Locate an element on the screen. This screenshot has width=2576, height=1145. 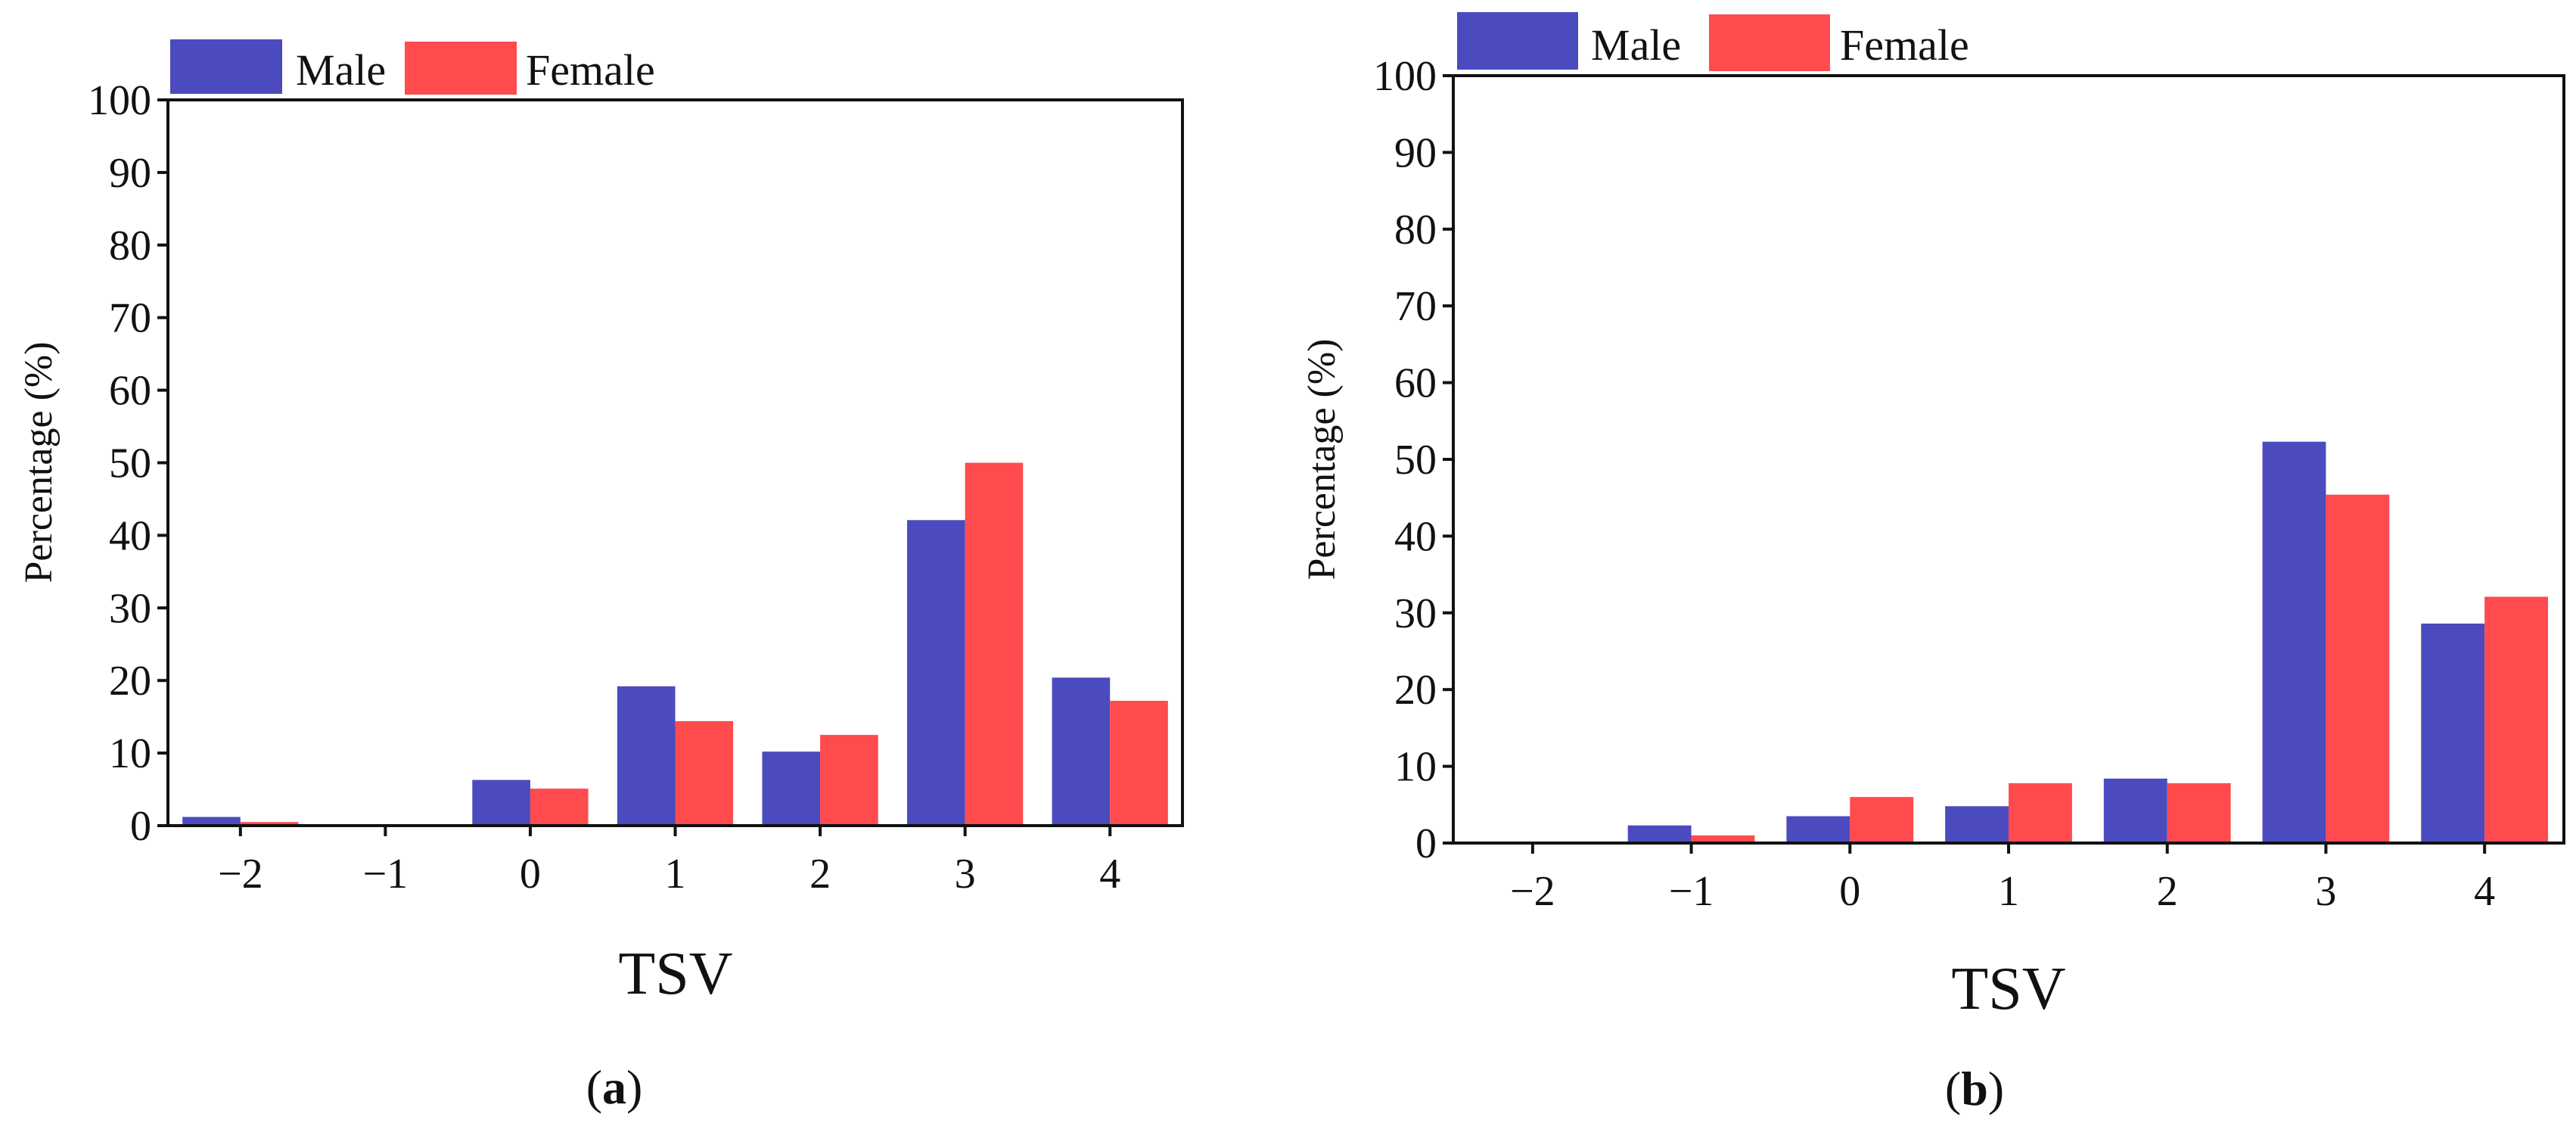
panel-label: (b) is located at coordinates (1974, 1088).